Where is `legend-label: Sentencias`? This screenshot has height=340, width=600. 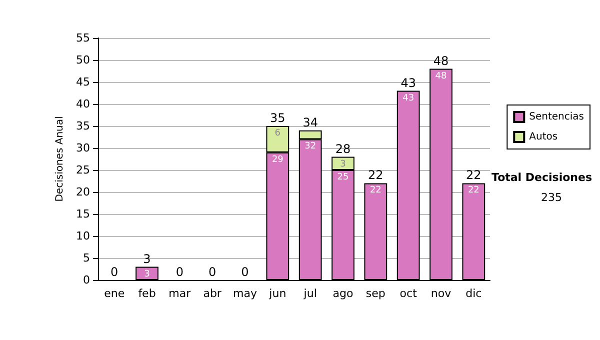 legend-label: Sentencias is located at coordinates (556, 117).